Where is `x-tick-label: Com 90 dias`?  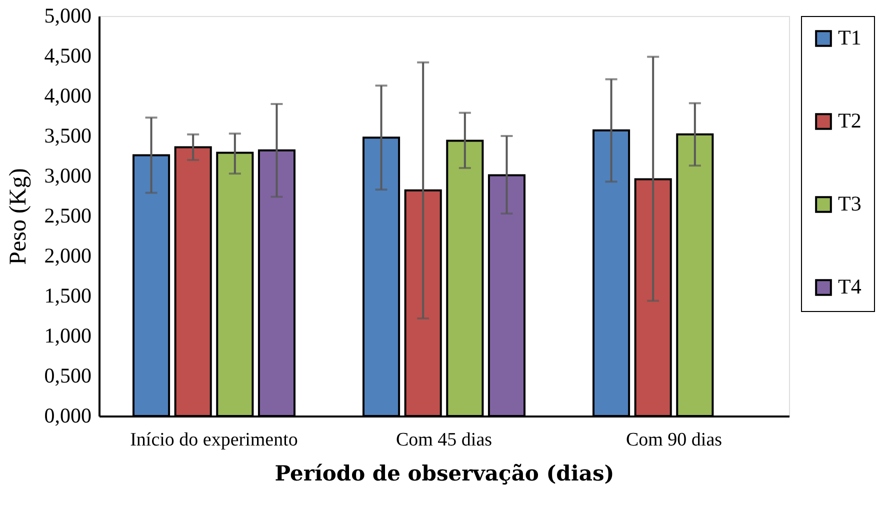
x-tick-label: Com 90 dias is located at coordinates (674, 440).